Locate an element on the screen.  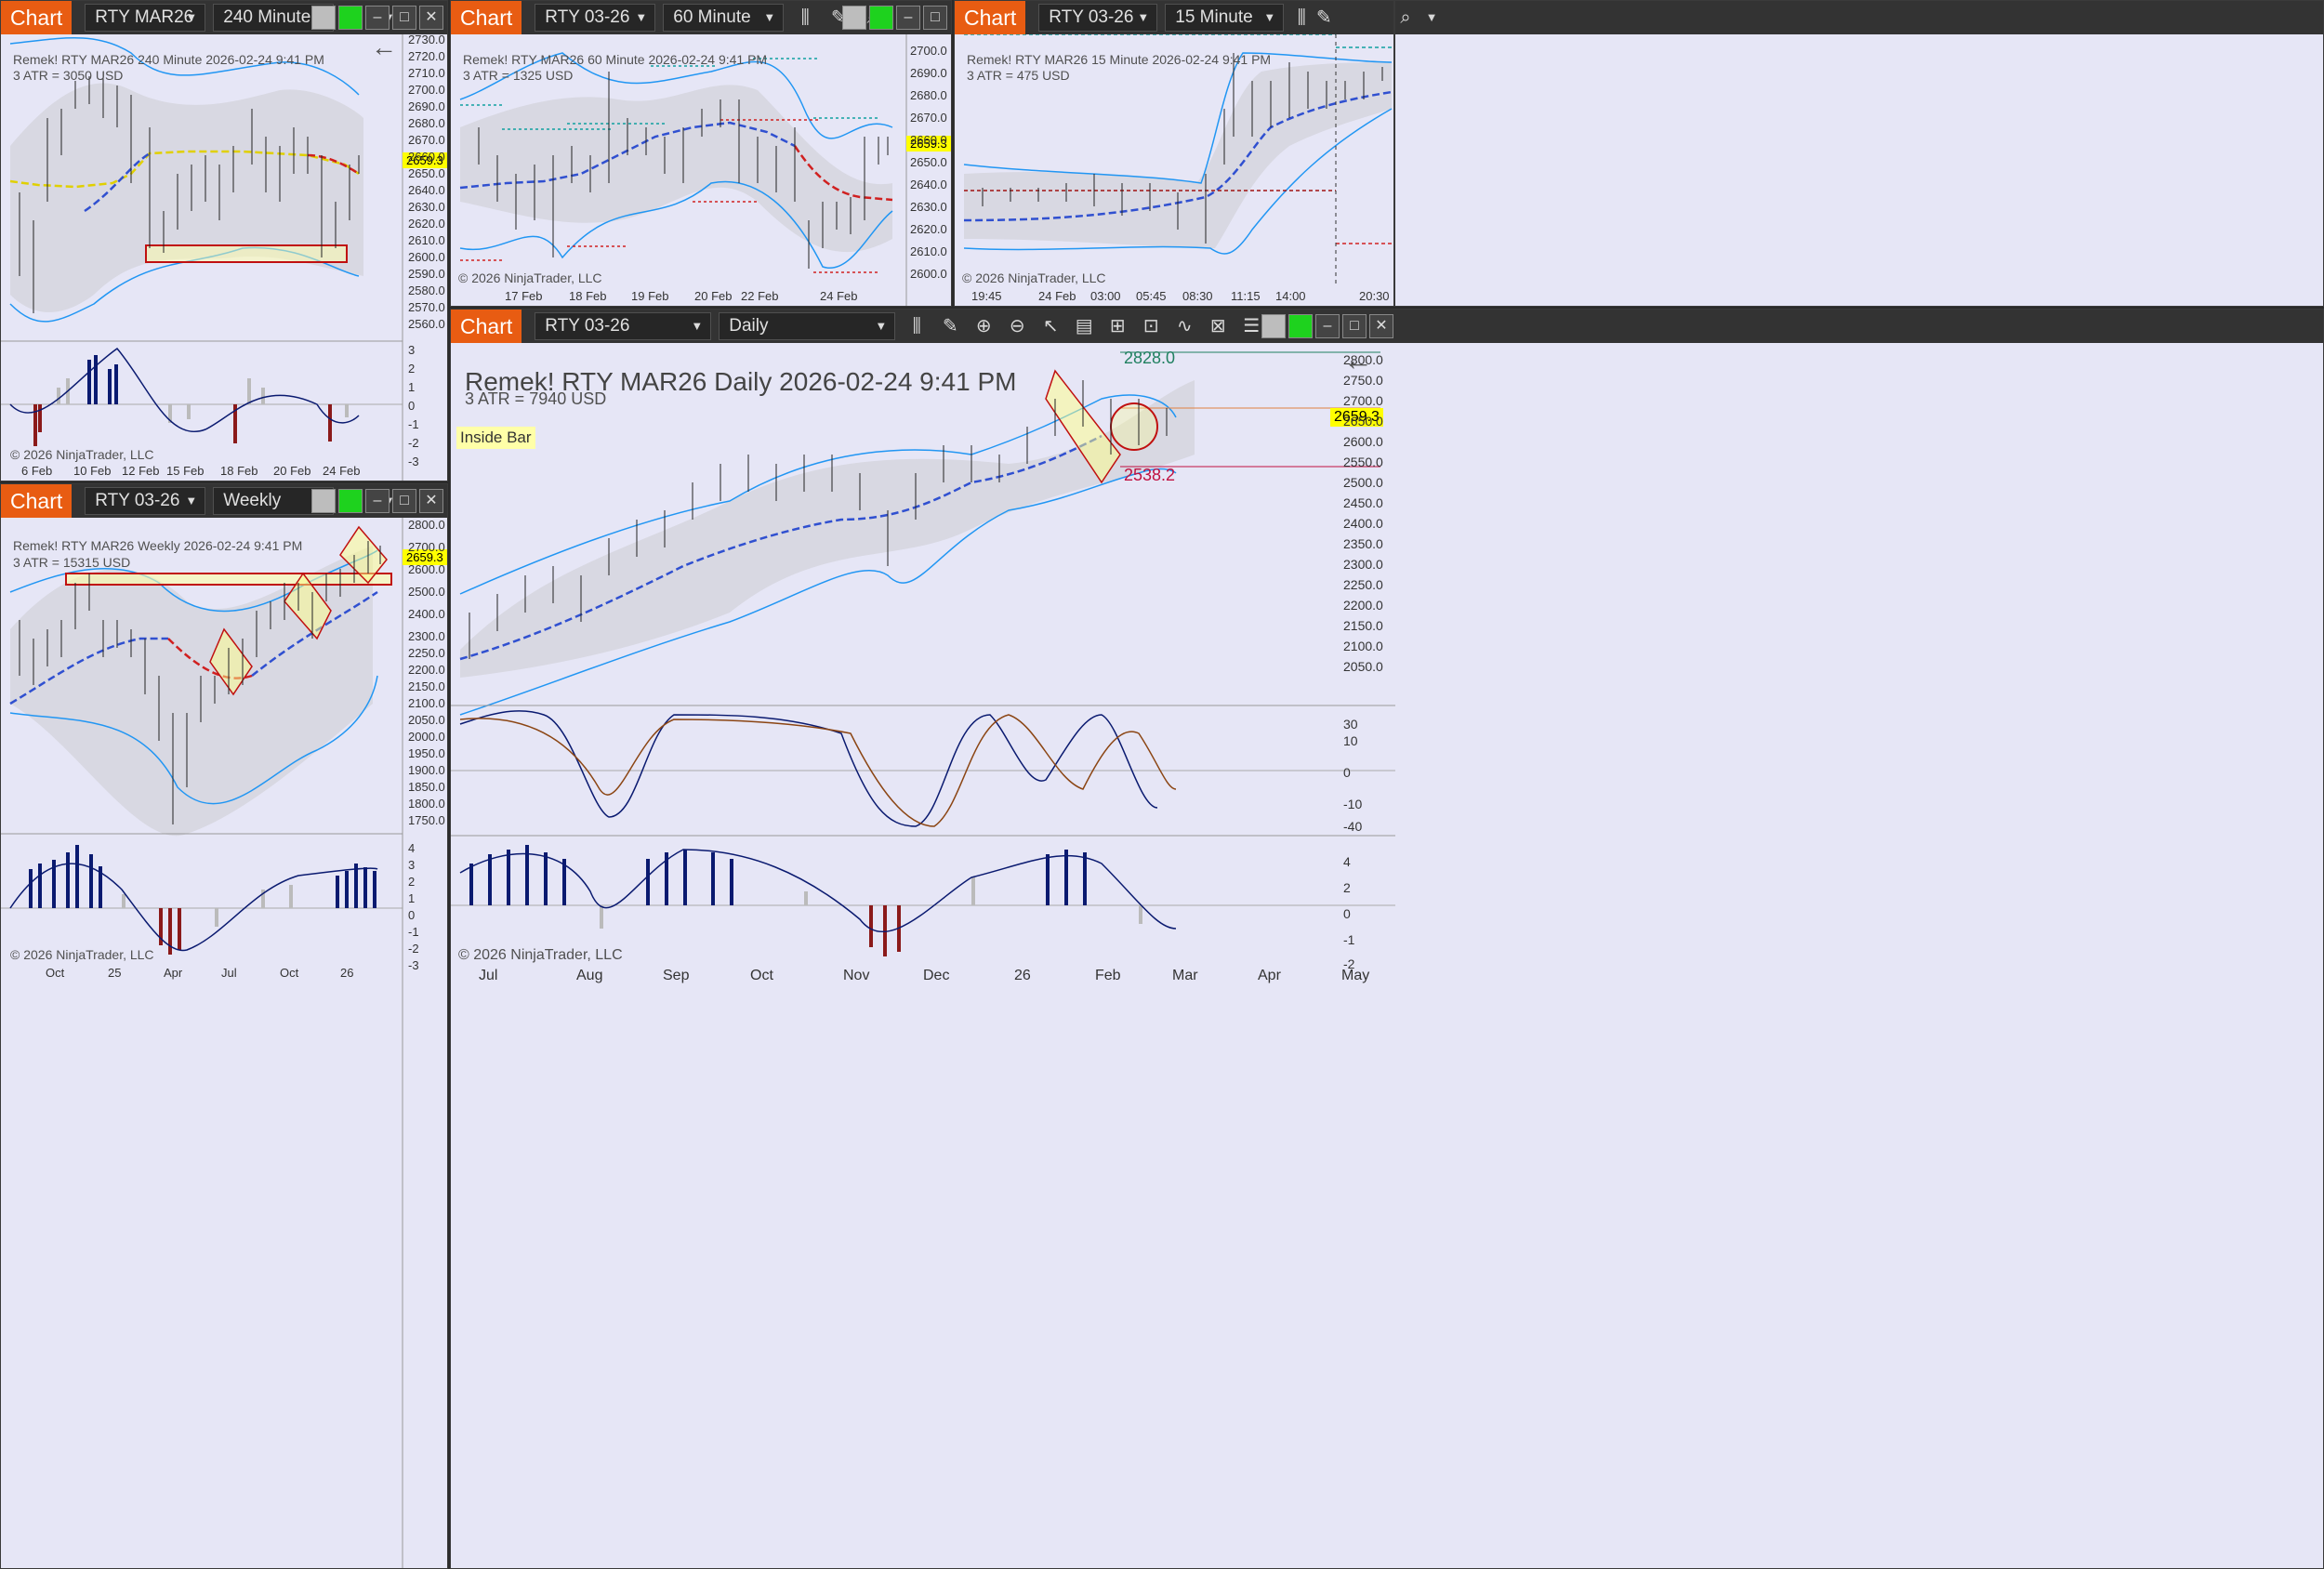
screenshot-icon: ⊡ is located at coordinates (1150, 326).